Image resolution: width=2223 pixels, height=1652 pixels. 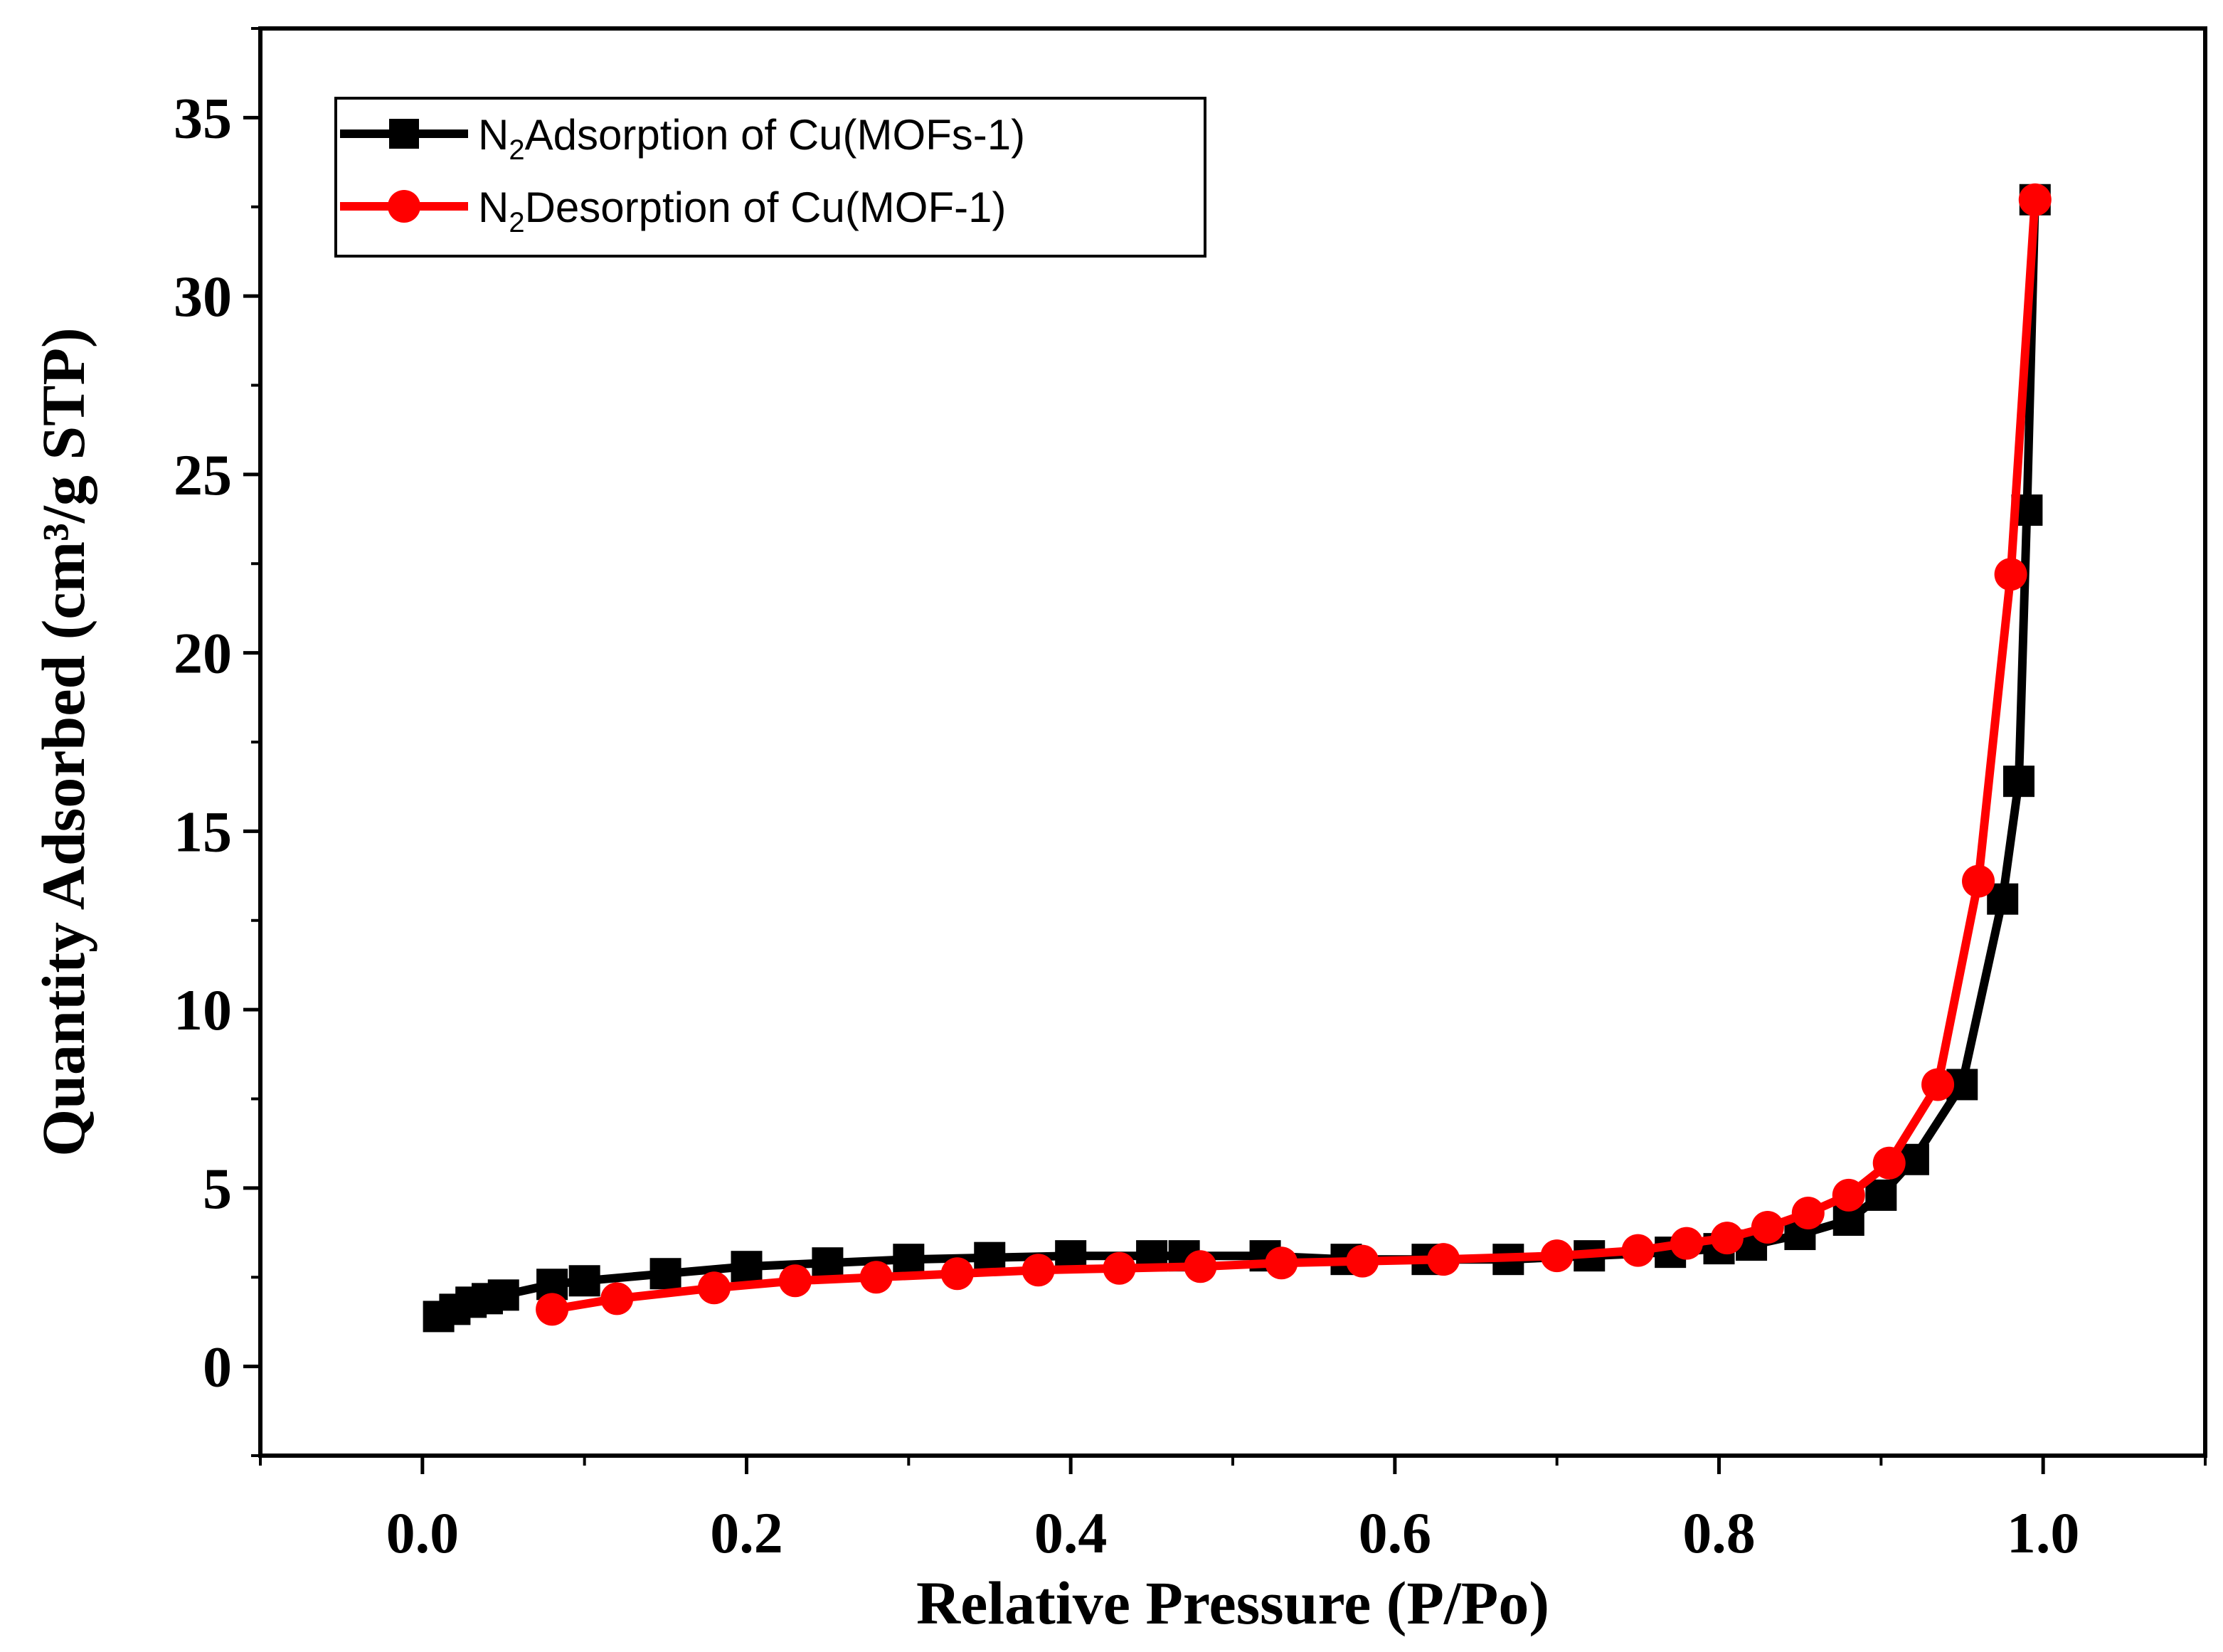 What do you see at coordinates (1719, 1532) in the screenshot?
I see `x-tick-label: 0.8` at bounding box center [1719, 1532].